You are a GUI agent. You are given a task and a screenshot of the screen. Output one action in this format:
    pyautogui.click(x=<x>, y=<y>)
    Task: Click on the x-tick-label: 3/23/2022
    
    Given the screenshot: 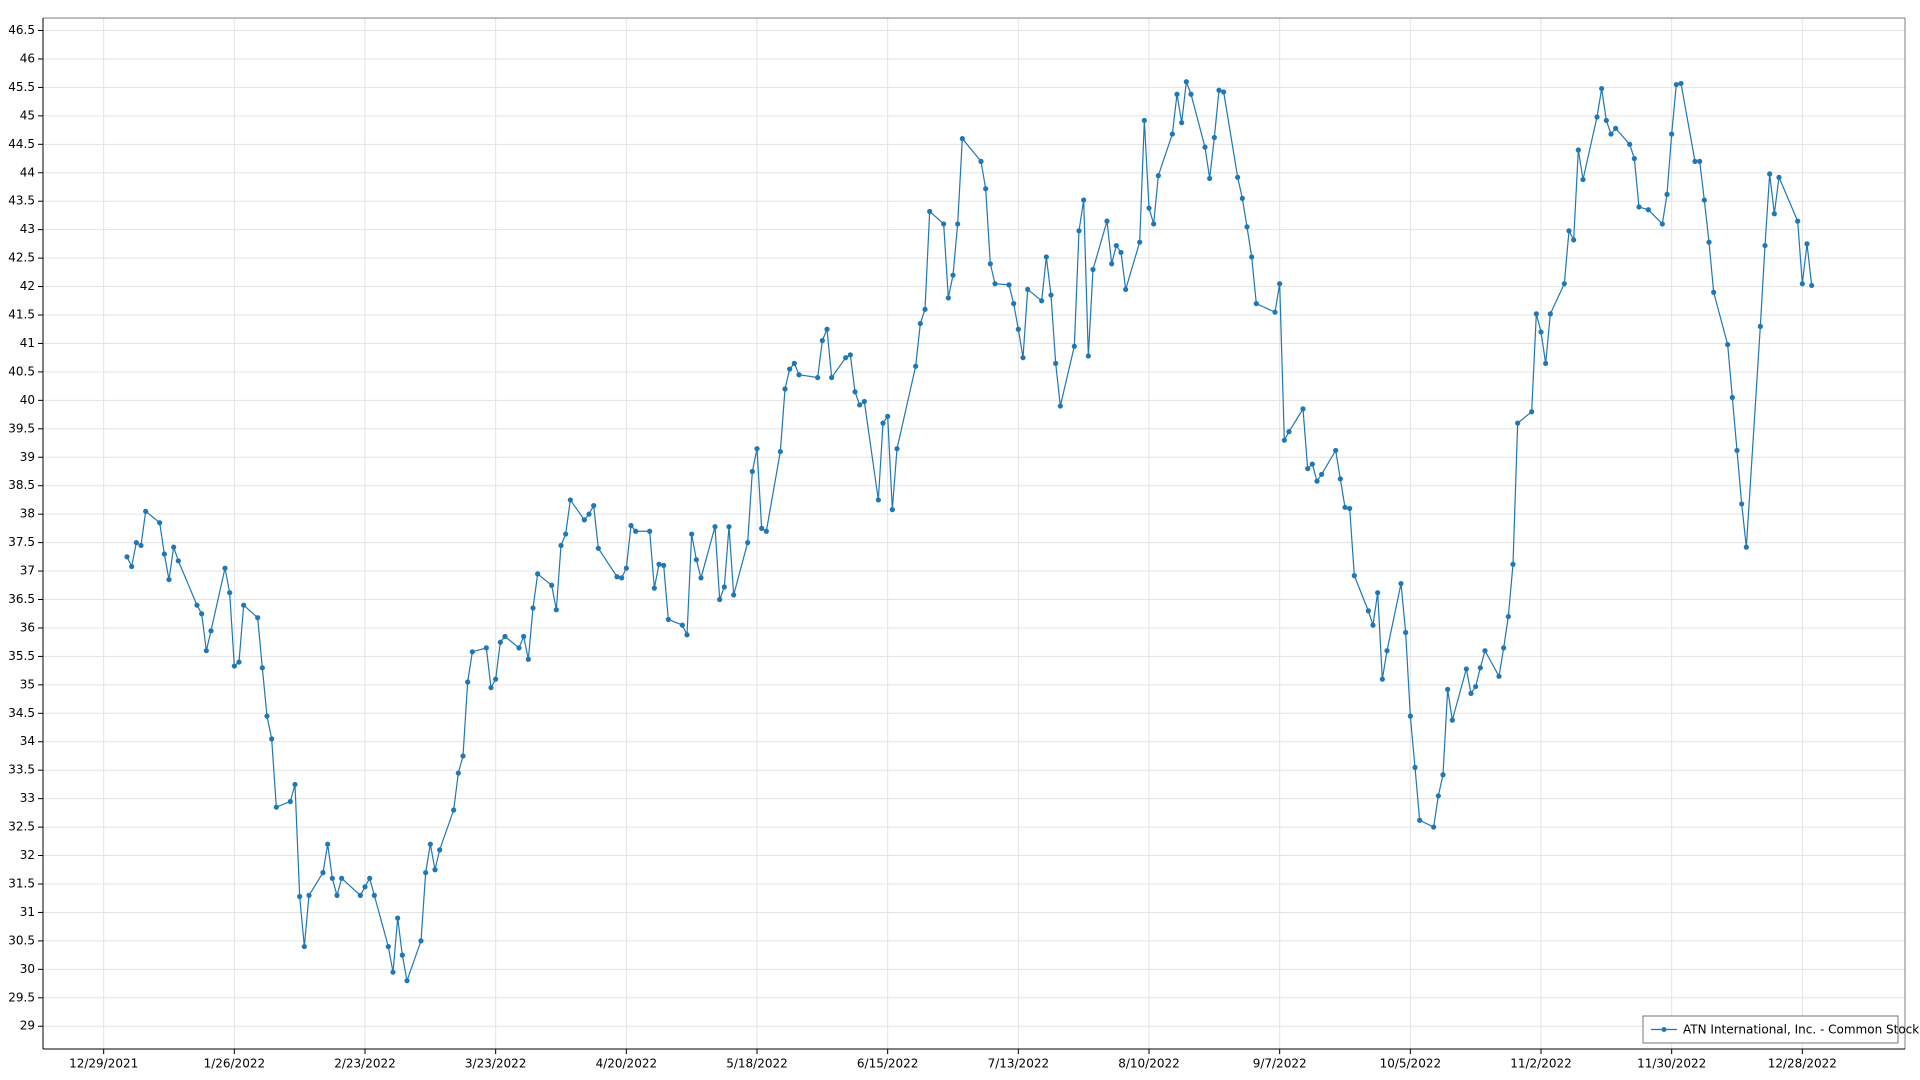 What is the action you would take?
    pyautogui.click(x=496, y=1064)
    